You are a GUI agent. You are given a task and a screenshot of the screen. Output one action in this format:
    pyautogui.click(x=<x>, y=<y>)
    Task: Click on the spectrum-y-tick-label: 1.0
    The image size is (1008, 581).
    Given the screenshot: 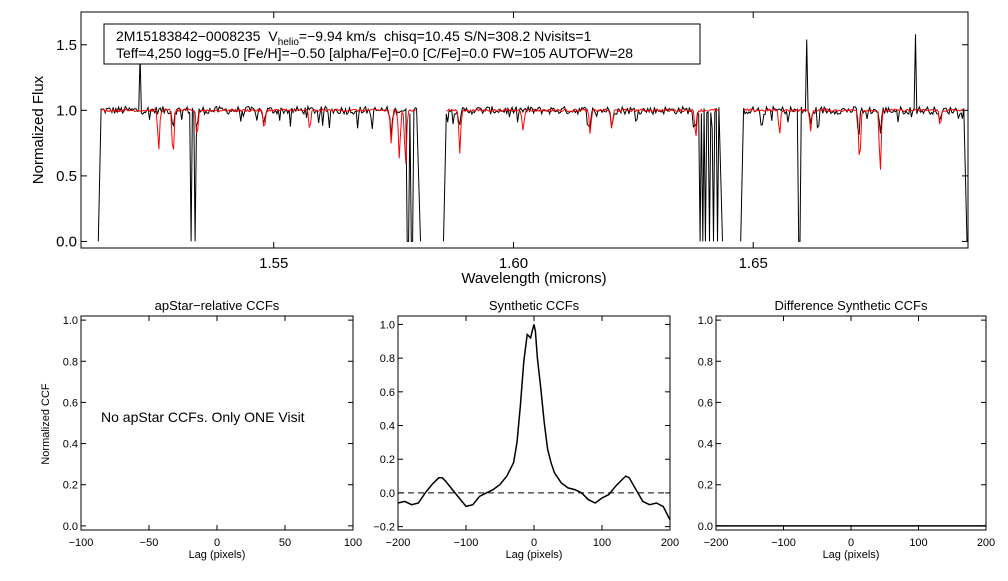 What is the action you would take?
    pyautogui.click(x=66, y=110)
    